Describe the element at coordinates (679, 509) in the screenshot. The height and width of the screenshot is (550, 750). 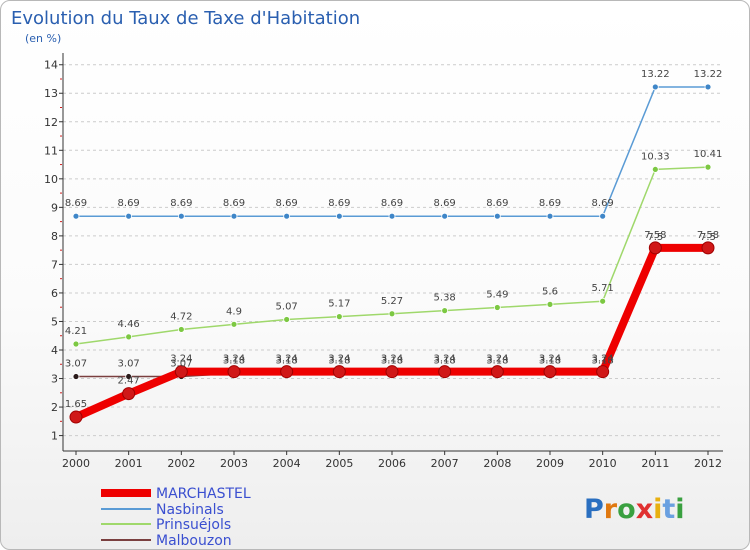
I see `logo-letter: i` at that location.